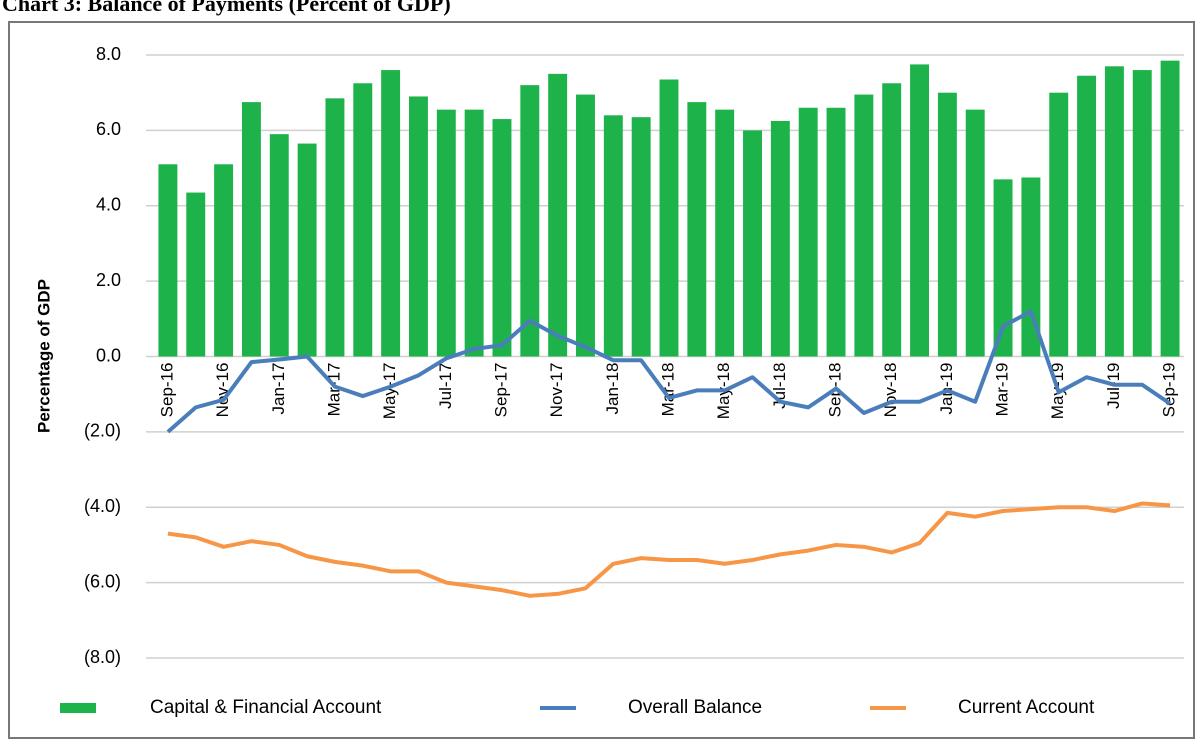  I want to click on y-tick-label: 6.0, so click(108, 129).